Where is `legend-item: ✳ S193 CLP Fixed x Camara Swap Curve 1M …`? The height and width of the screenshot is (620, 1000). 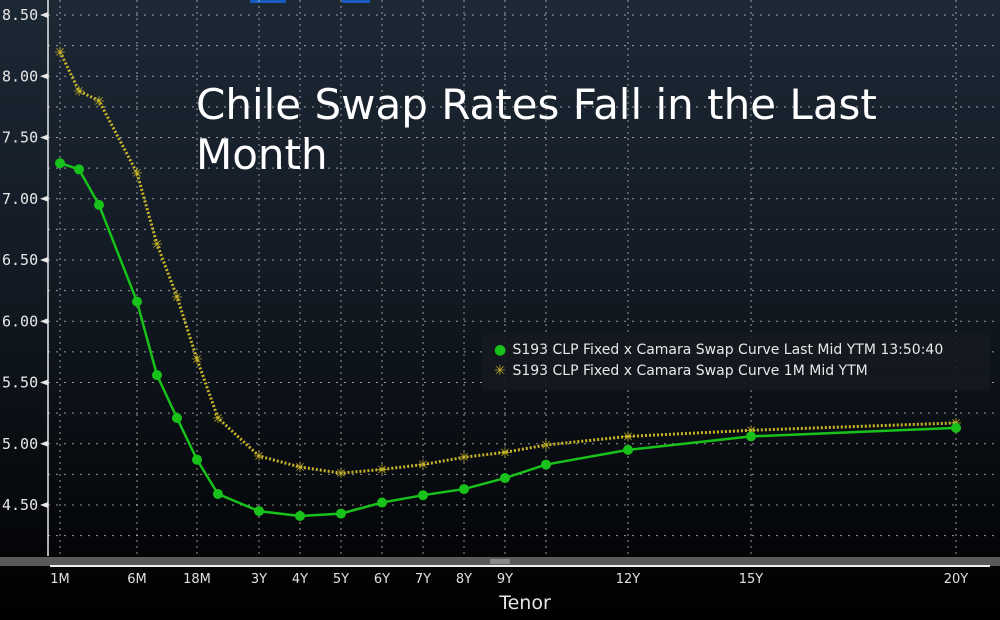 legend-item: ✳ S193 CLP Fixed x Camara Swap Curve 1M … is located at coordinates (681, 371).